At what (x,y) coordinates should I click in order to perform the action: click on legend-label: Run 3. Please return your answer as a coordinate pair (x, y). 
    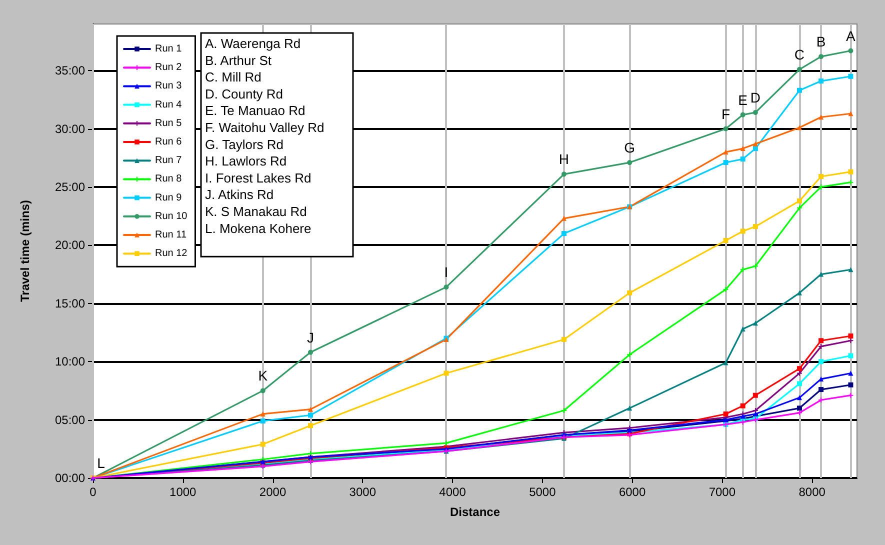
    Looking at the image, I should click on (168, 86).